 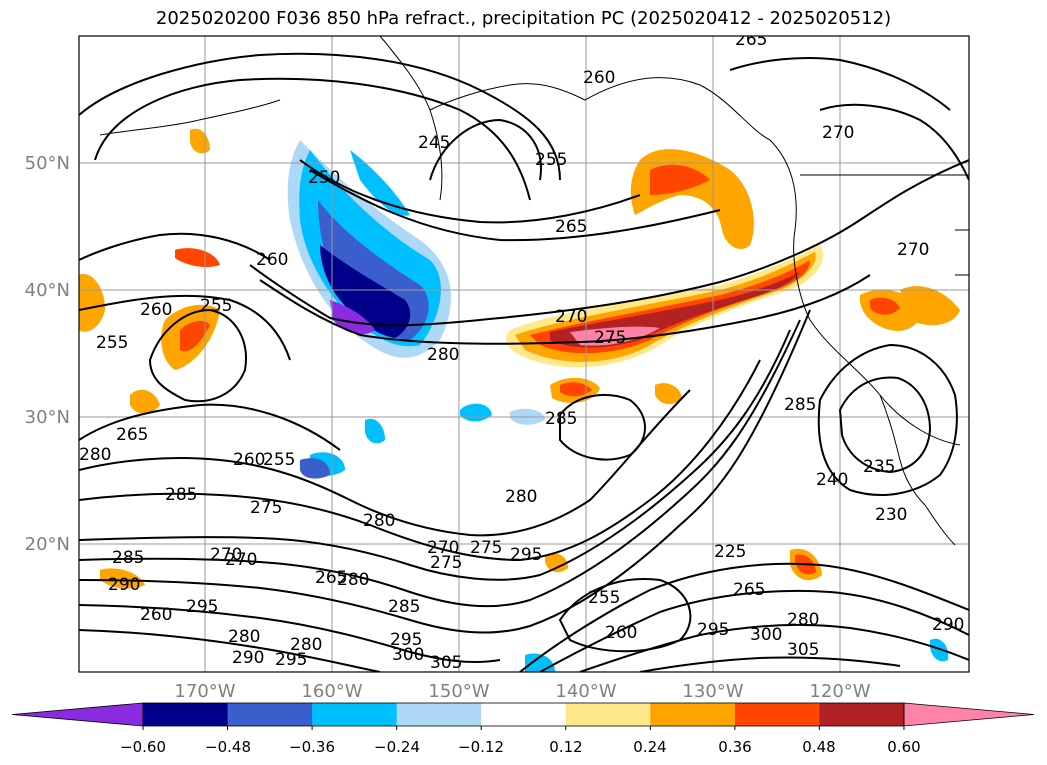 I want to click on lat-tick-label: 30°N, so click(x=47, y=417).